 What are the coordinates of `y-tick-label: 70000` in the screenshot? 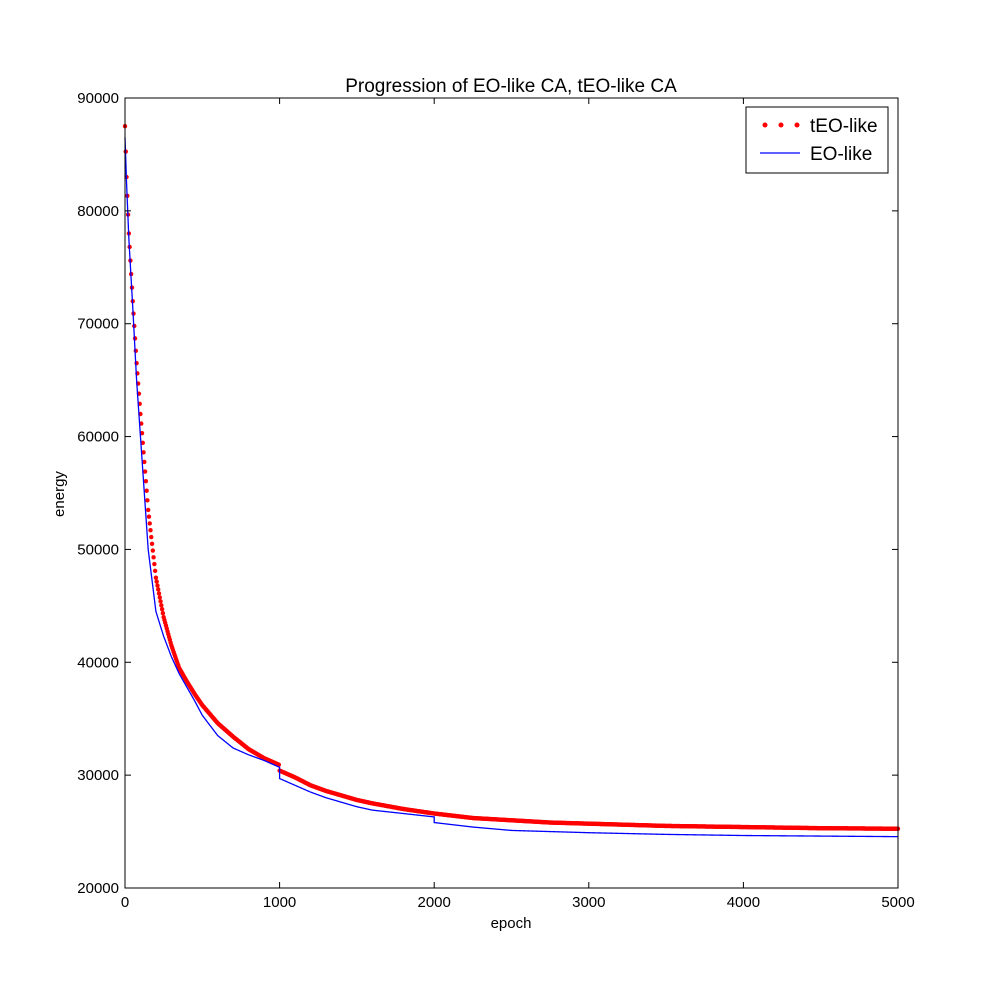 It's located at (98, 324).